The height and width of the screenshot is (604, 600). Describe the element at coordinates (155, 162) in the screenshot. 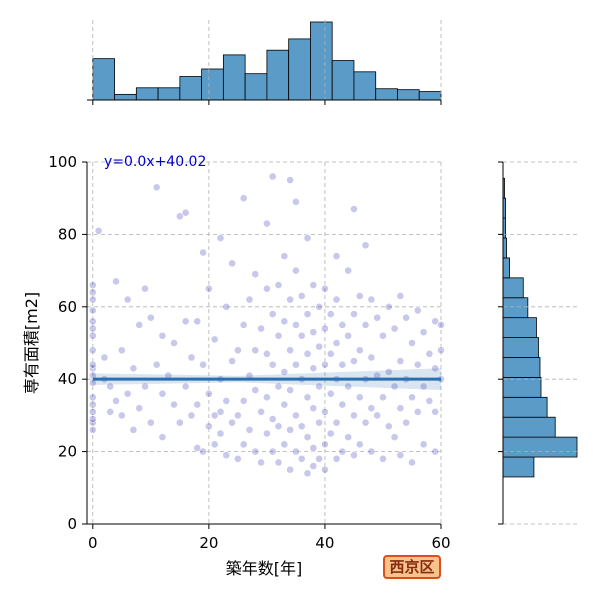

I see `regression-equation: y=0.0x+40.02` at that location.